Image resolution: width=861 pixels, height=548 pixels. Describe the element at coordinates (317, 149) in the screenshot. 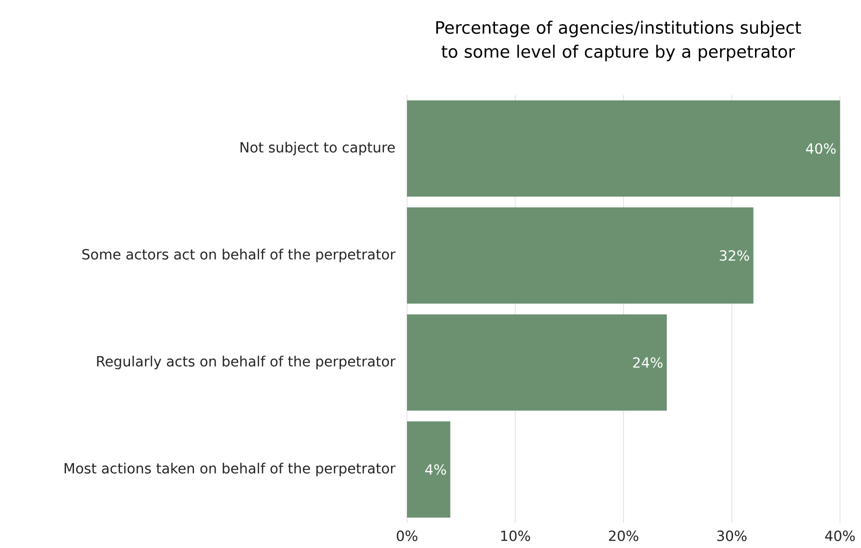

I see `y-tick-label: Not subject to capture` at that location.